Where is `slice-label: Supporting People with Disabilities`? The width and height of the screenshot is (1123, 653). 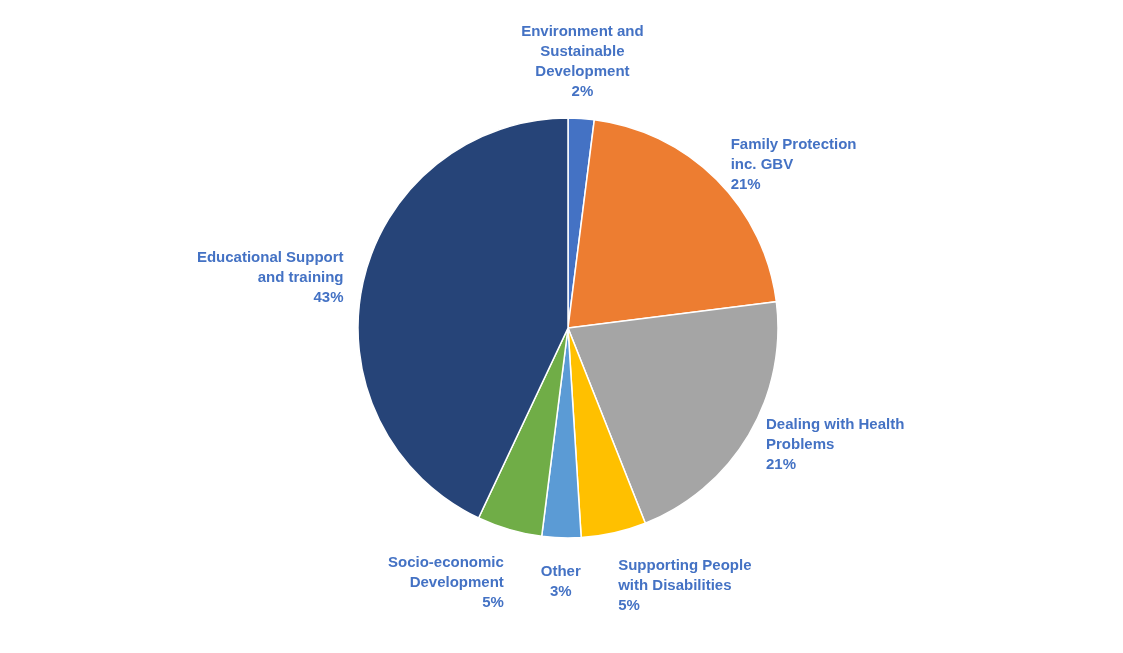 slice-label: Supporting People with Disabilities is located at coordinates (684, 575).